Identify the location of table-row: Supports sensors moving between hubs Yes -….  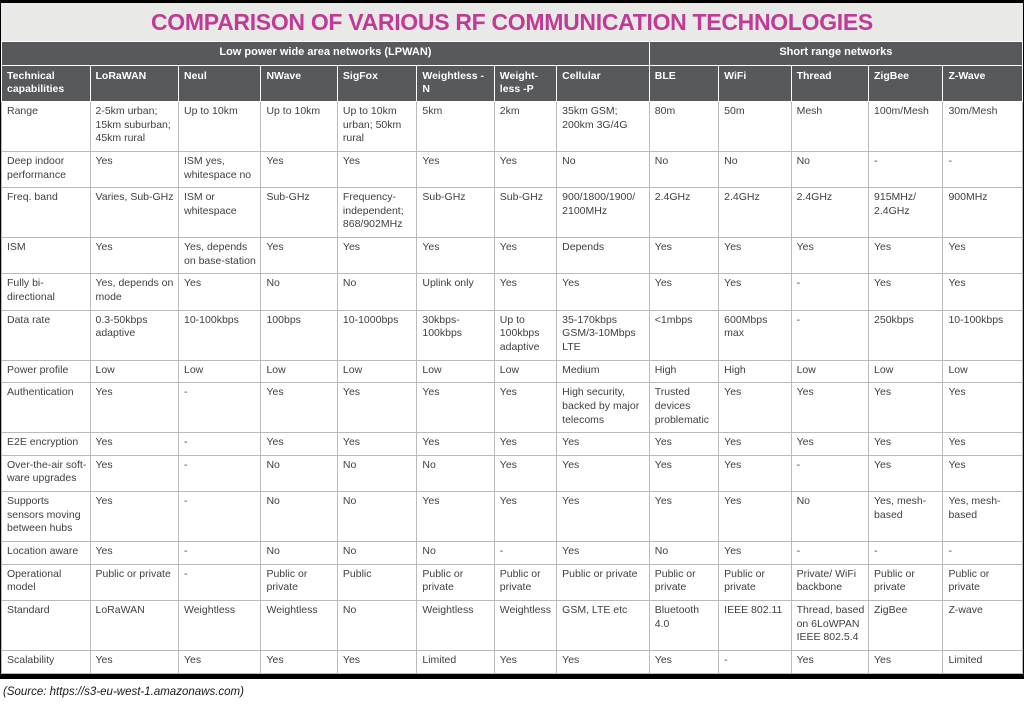
(512, 517).